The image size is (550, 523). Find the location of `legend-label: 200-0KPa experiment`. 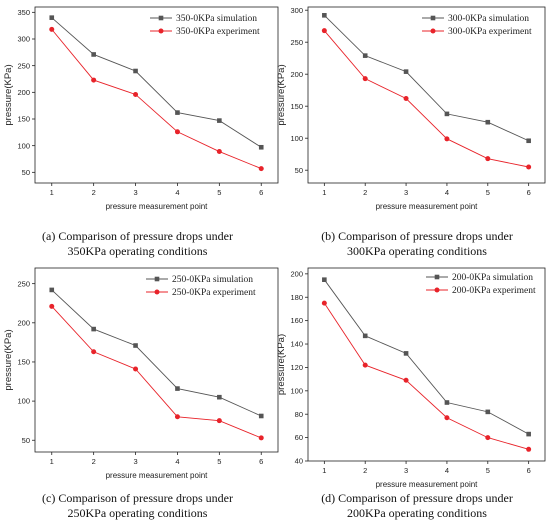

legend-label: 200-0KPa experiment is located at coordinates (494, 291).